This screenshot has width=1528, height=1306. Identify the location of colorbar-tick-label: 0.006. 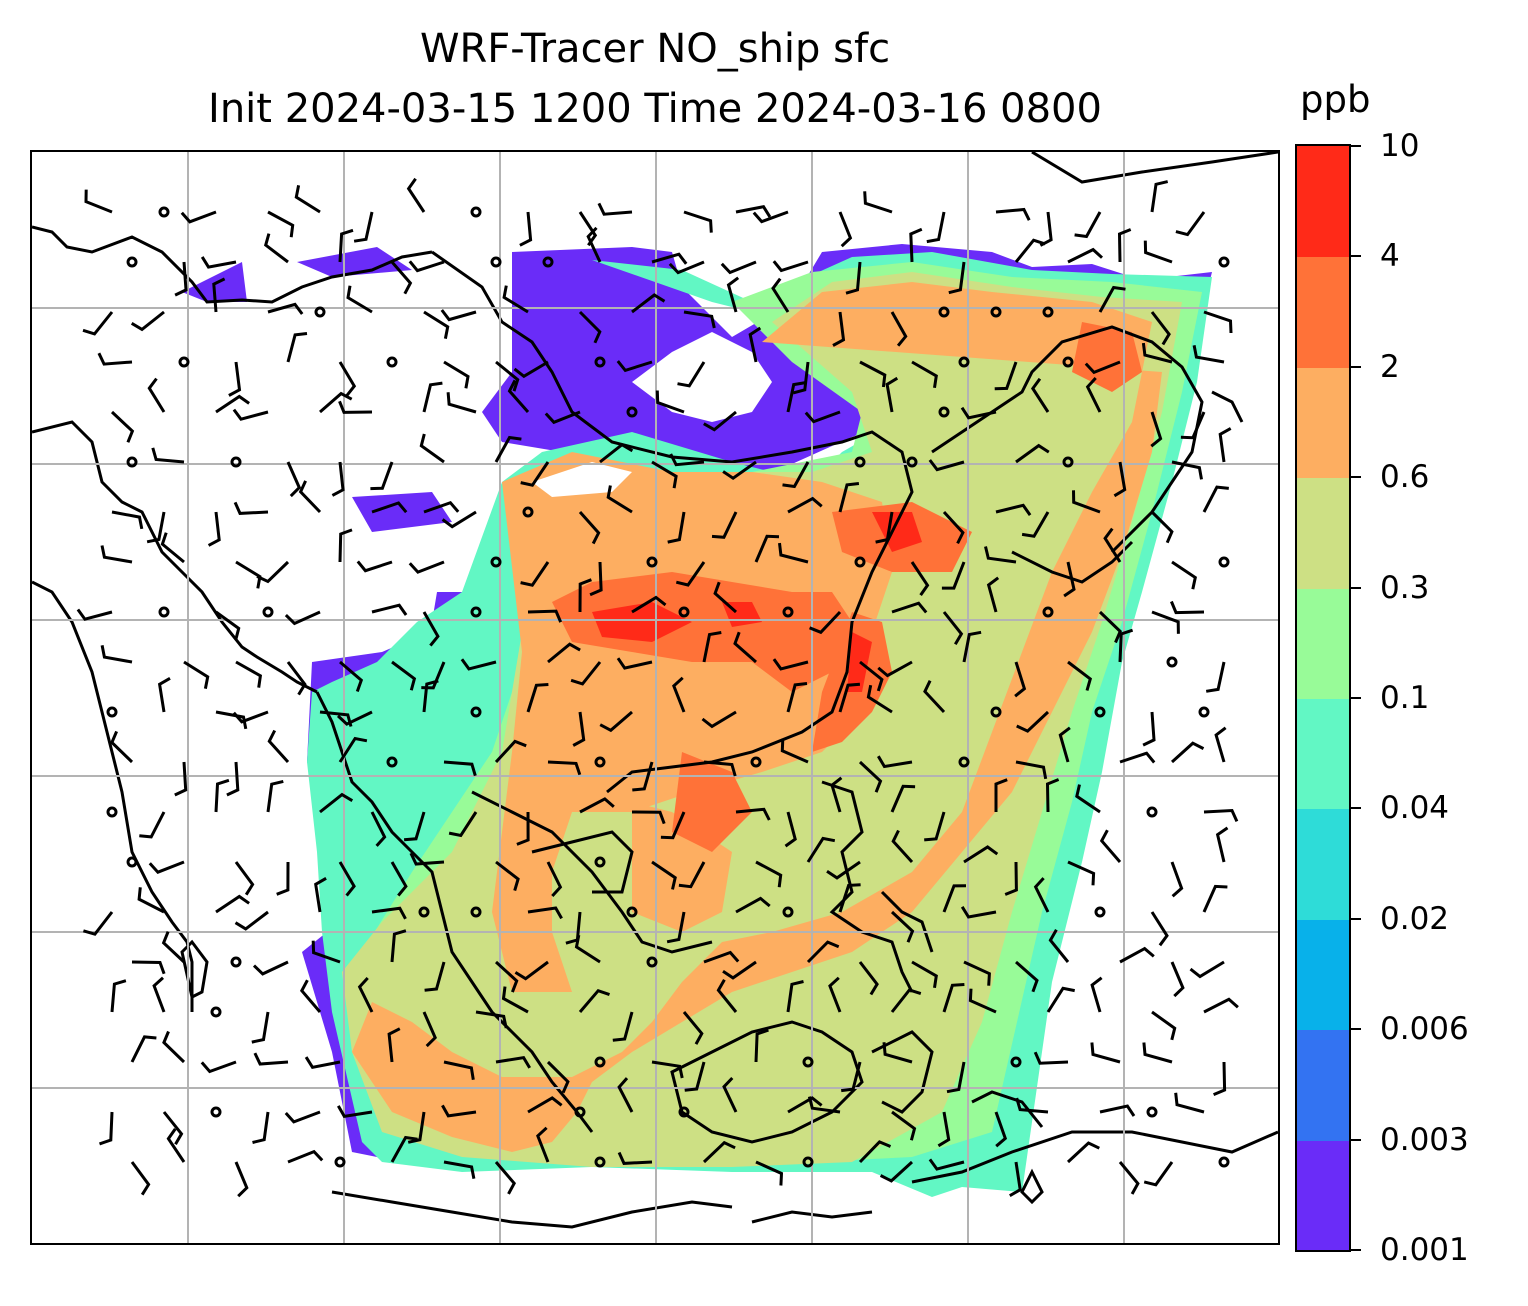
(1424, 1029).